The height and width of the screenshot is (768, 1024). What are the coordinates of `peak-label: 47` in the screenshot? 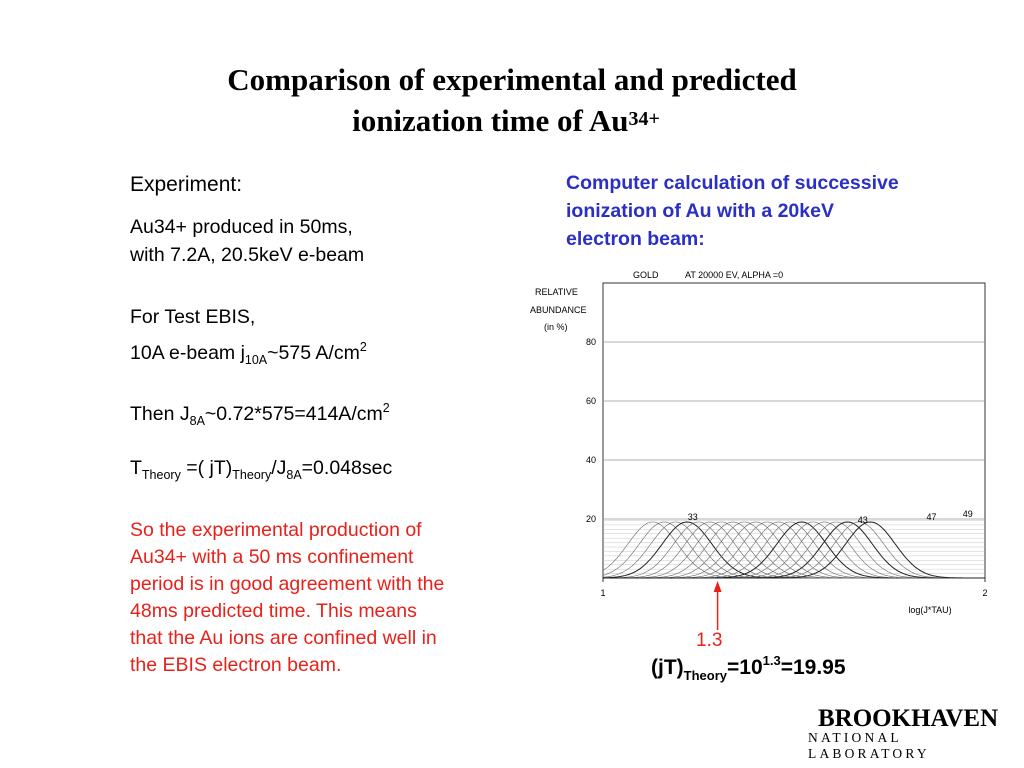 It's located at (932, 517).